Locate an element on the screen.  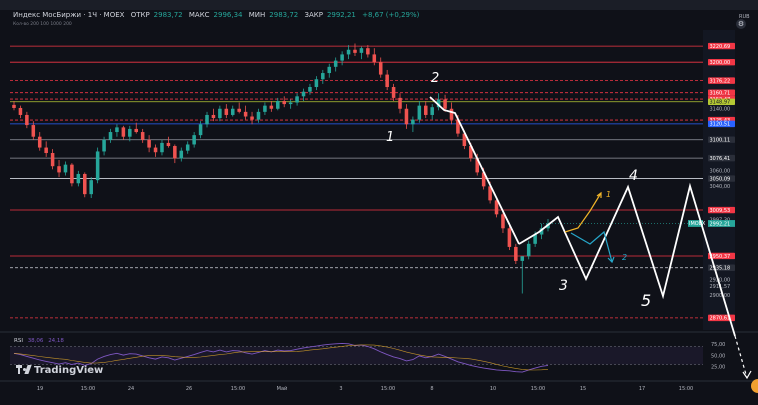
rsi-band is located at coordinates (356, 355).